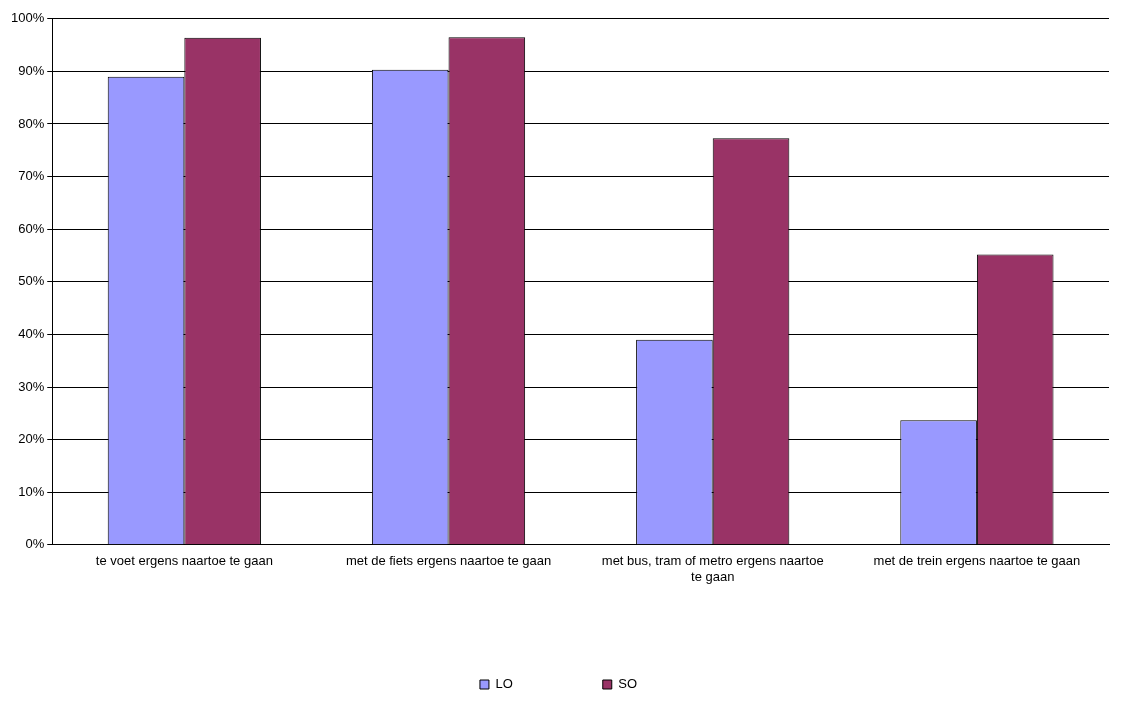 The image size is (1137, 709). What do you see at coordinates (31, 439) in the screenshot?
I see `y-tick-label: 20%` at bounding box center [31, 439].